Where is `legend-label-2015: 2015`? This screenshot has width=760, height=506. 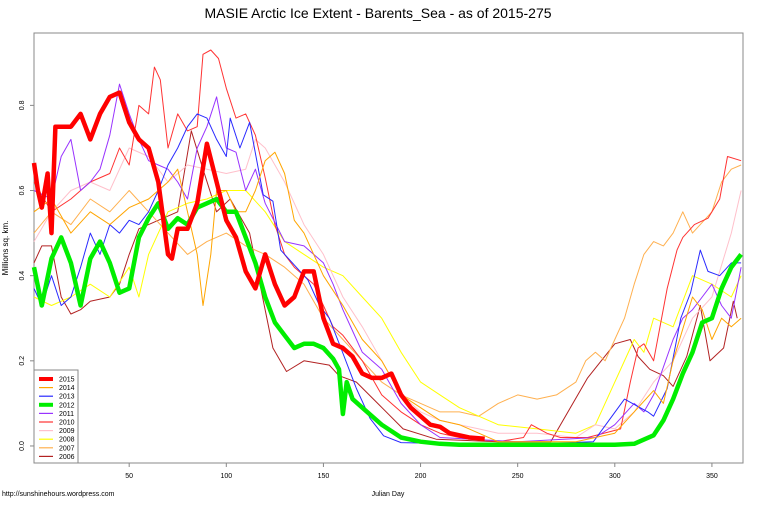
legend-label-2015: 2015 is located at coordinates (67, 380).